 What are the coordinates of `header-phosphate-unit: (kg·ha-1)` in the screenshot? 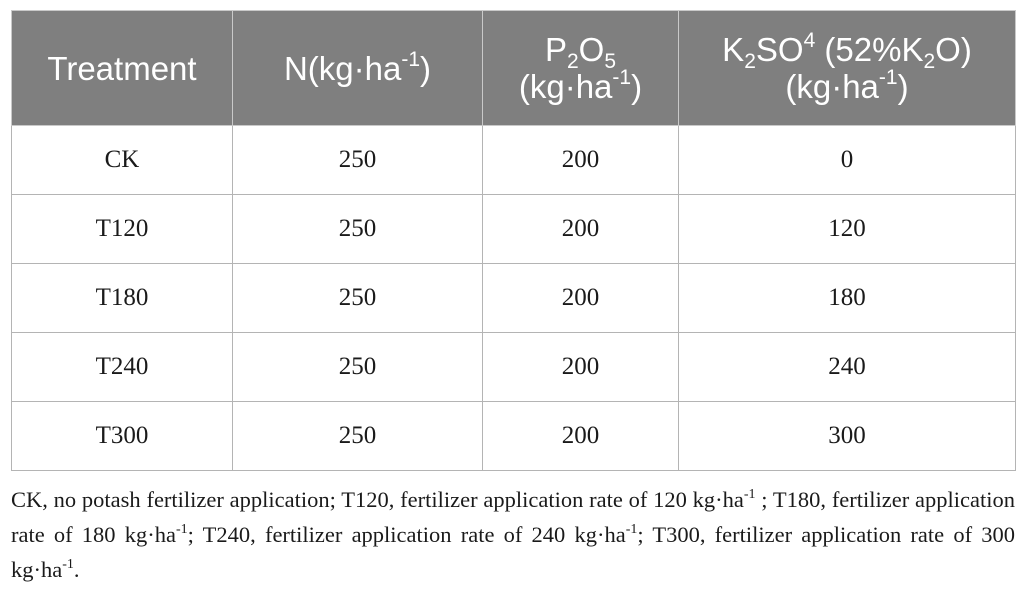 It's located at (580, 85).